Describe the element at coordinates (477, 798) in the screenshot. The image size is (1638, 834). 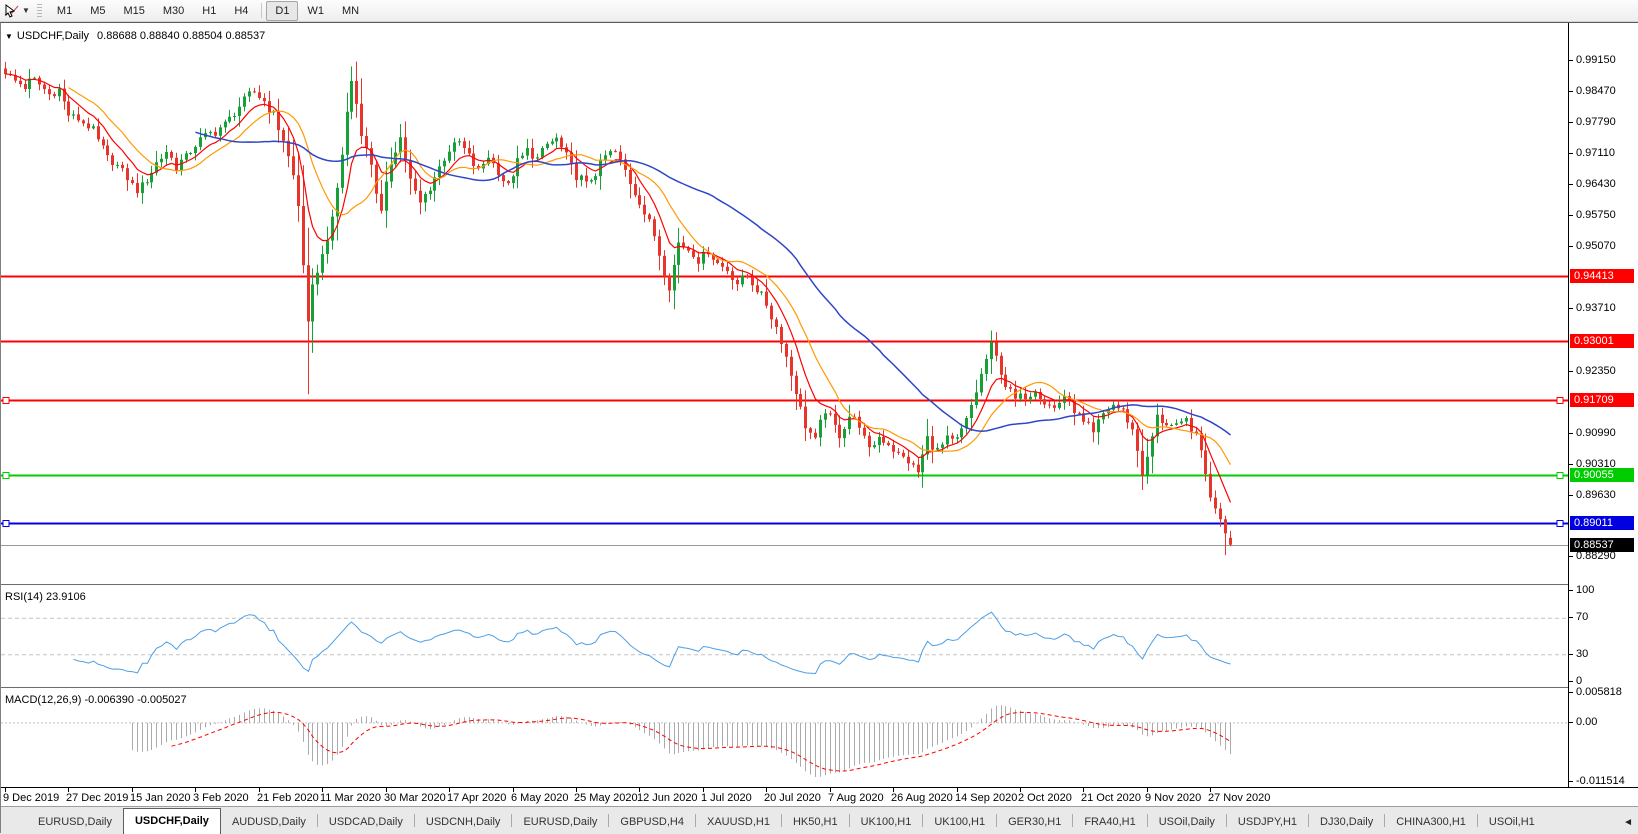
I see `date-label-7: 17 Apr 2020` at that location.